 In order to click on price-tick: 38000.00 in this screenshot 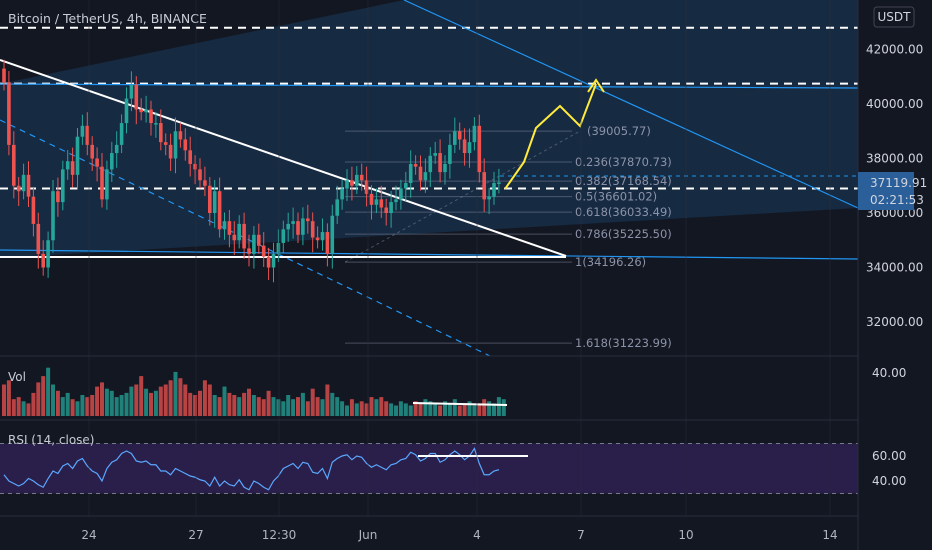, I will do `click(894, 159)`.